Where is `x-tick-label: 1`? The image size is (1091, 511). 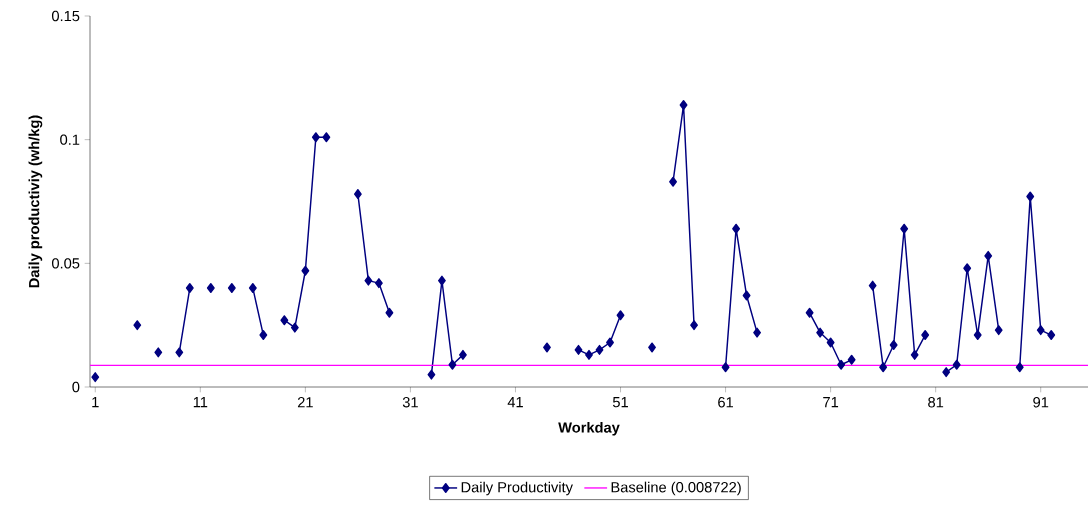 x-tick-label: 1 is located at coordinates (95, 402).